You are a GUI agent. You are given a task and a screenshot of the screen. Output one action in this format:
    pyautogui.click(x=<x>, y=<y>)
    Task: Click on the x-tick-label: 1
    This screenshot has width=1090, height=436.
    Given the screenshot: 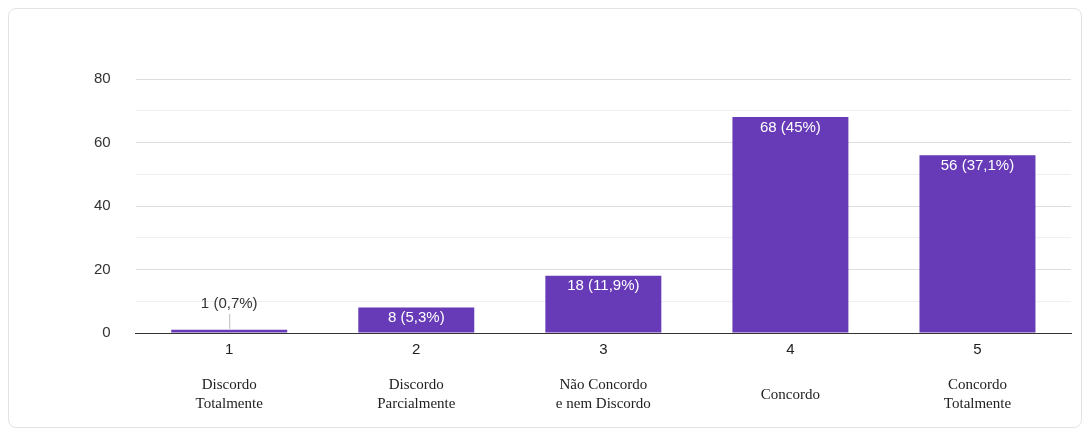 What is the action you would take?
    pyautogui.click(x=229, y=349)
    